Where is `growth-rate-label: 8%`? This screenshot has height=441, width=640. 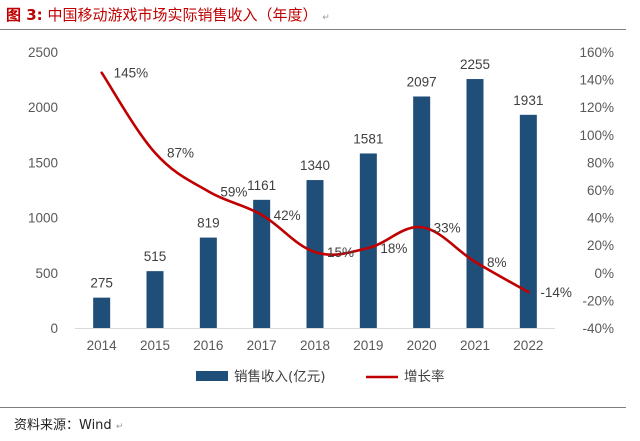
growth-rate-label: 8% is located at coordinates (497, 262).